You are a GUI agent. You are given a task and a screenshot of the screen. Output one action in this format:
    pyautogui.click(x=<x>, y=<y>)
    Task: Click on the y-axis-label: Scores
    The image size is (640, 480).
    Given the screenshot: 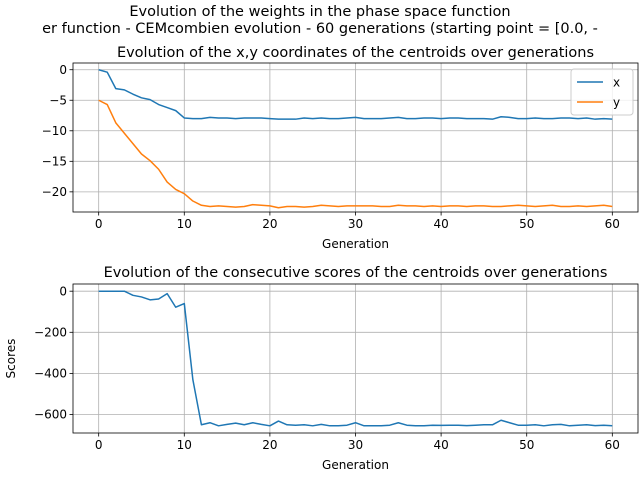 What is the action you would take?
    pyautogui.click(x=11, y=359)
    